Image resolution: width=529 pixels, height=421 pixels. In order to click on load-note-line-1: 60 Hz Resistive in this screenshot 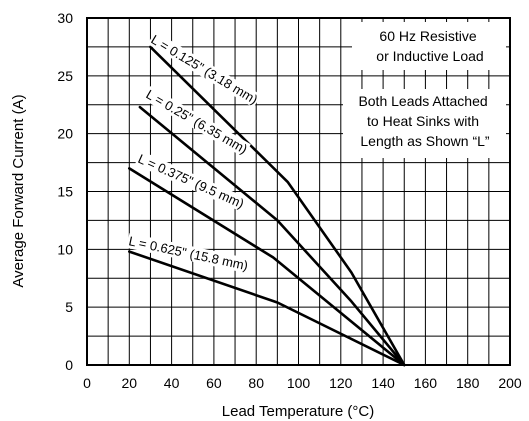, I will do `click(427, 36)`.